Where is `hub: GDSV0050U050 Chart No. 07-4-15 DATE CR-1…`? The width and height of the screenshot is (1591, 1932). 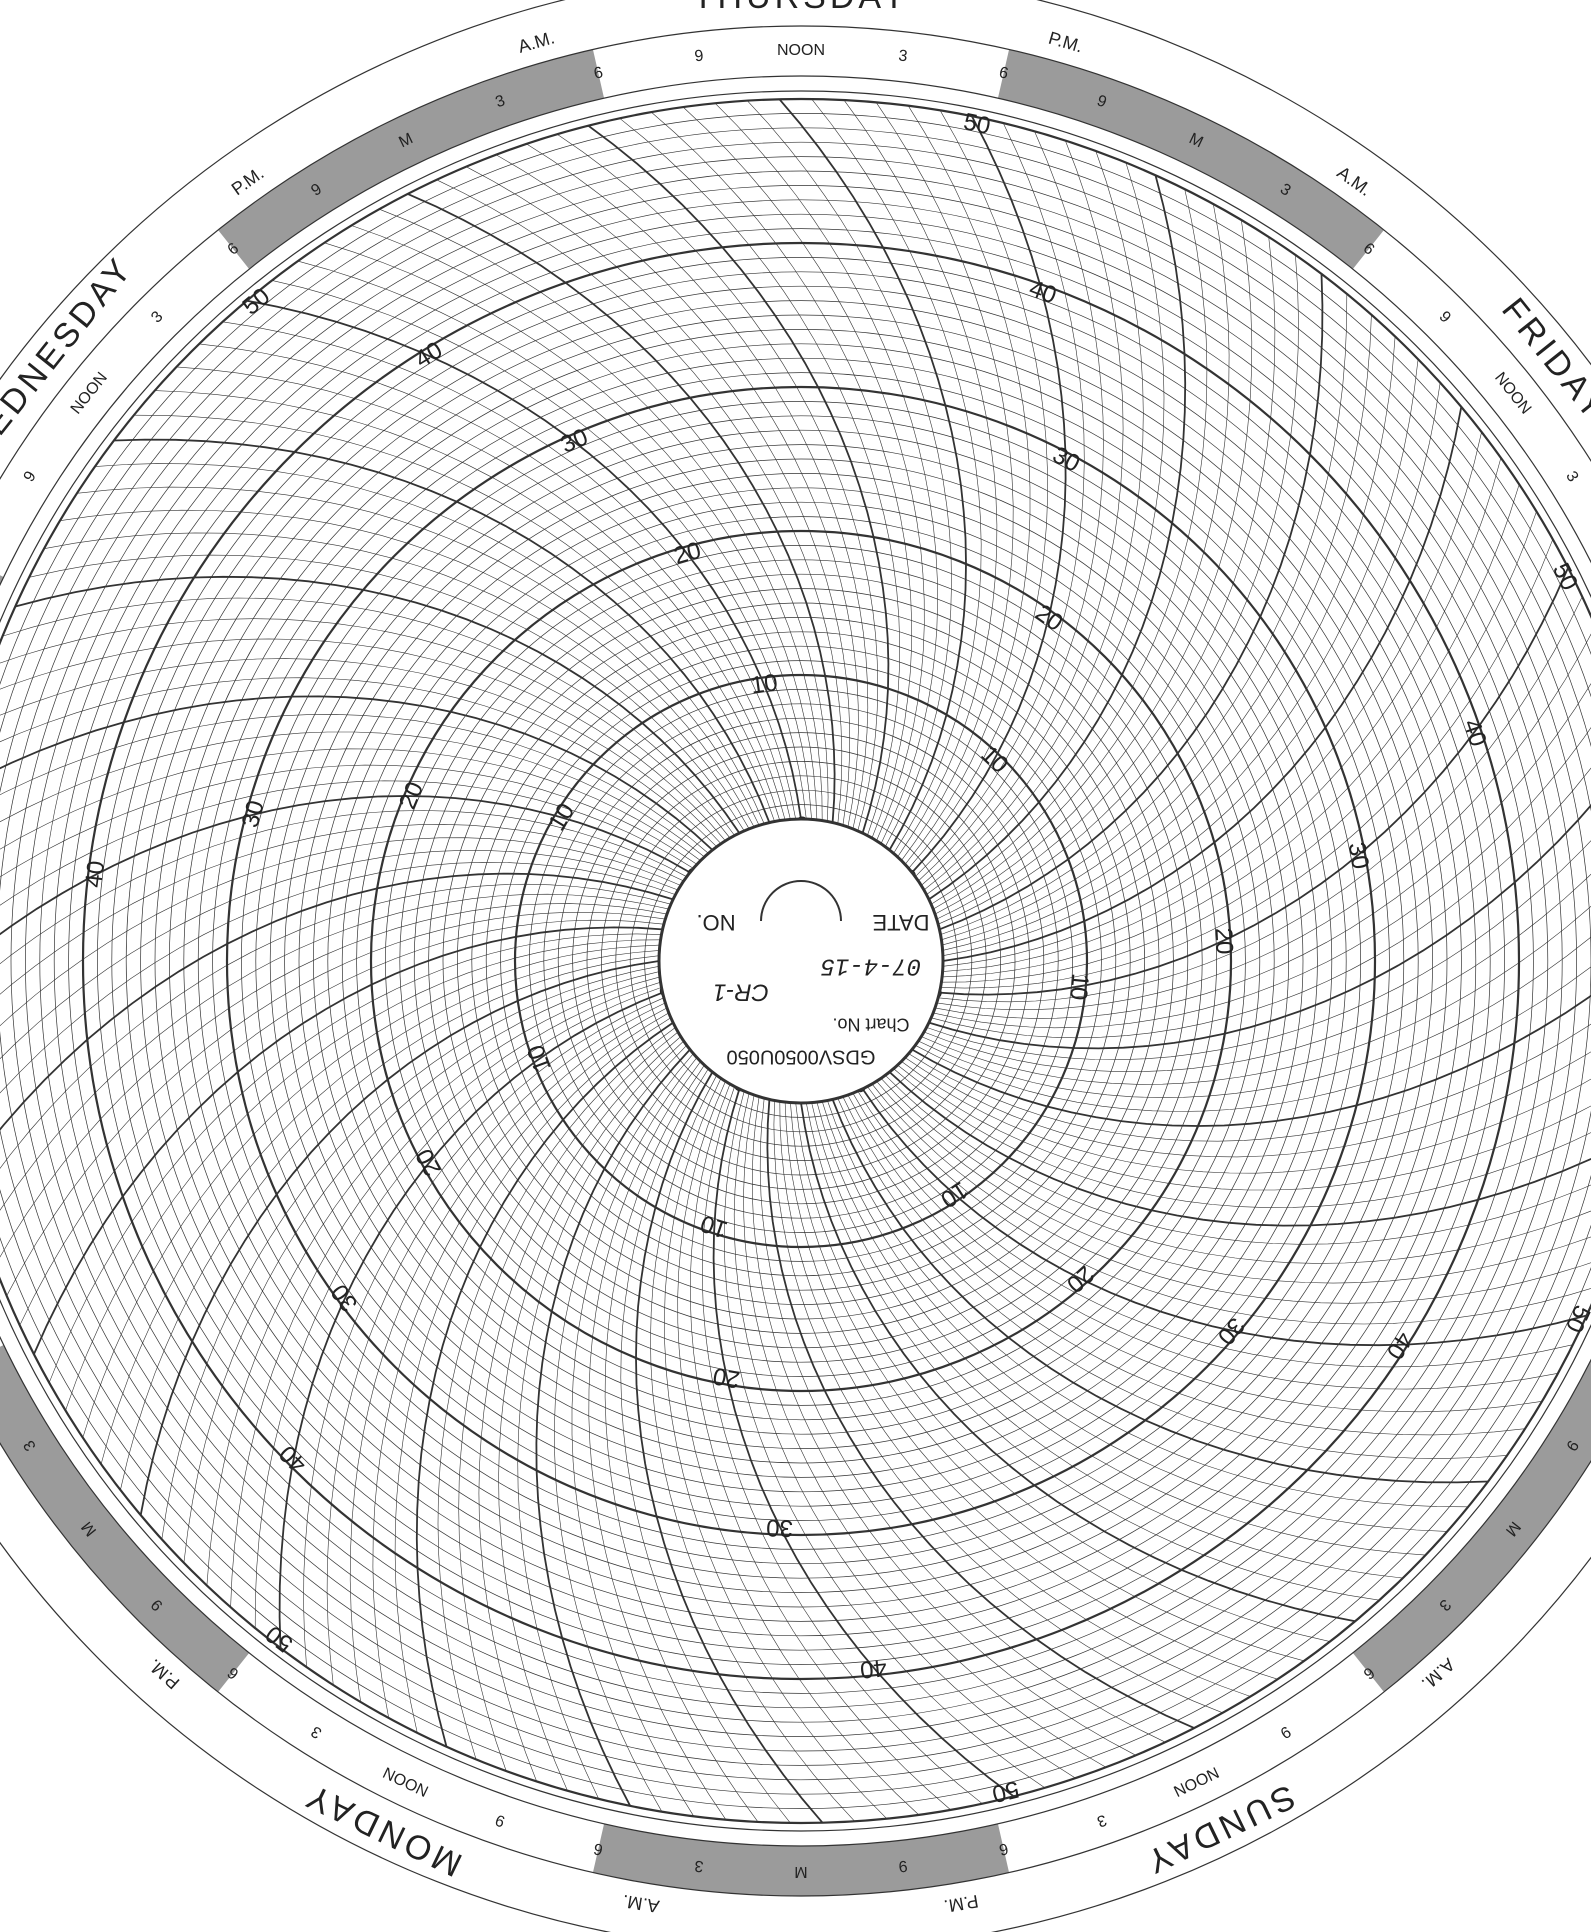
hub: GDSV0050U050 Chart No. 07-4-15 DATE CR-1… is located at coordinates (801, 961).